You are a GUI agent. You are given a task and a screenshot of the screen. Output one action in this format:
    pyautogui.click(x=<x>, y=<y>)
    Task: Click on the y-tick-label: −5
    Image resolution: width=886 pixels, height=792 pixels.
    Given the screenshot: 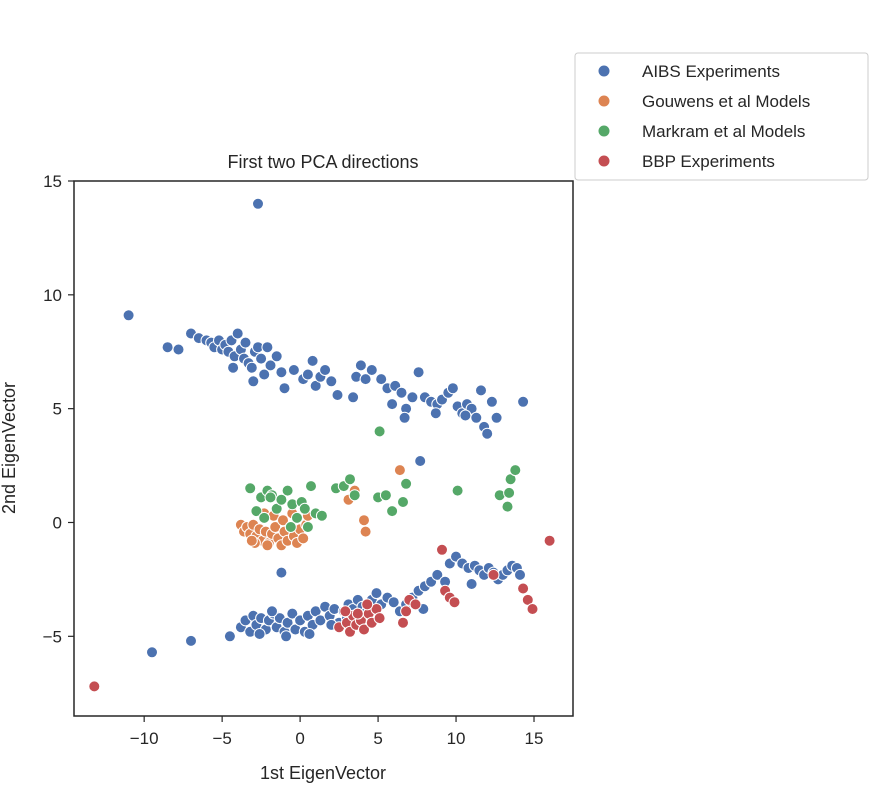 What is the action you would take?
    pyautogui.click(x=52, y=636)
    